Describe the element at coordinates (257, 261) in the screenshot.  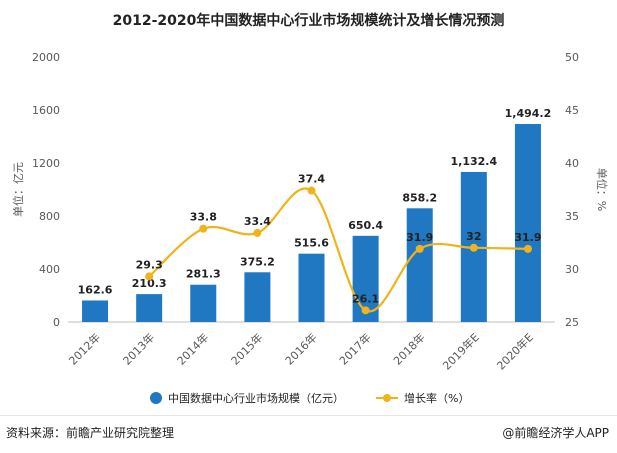
I see `bar-data-label: 375.2` at that location.